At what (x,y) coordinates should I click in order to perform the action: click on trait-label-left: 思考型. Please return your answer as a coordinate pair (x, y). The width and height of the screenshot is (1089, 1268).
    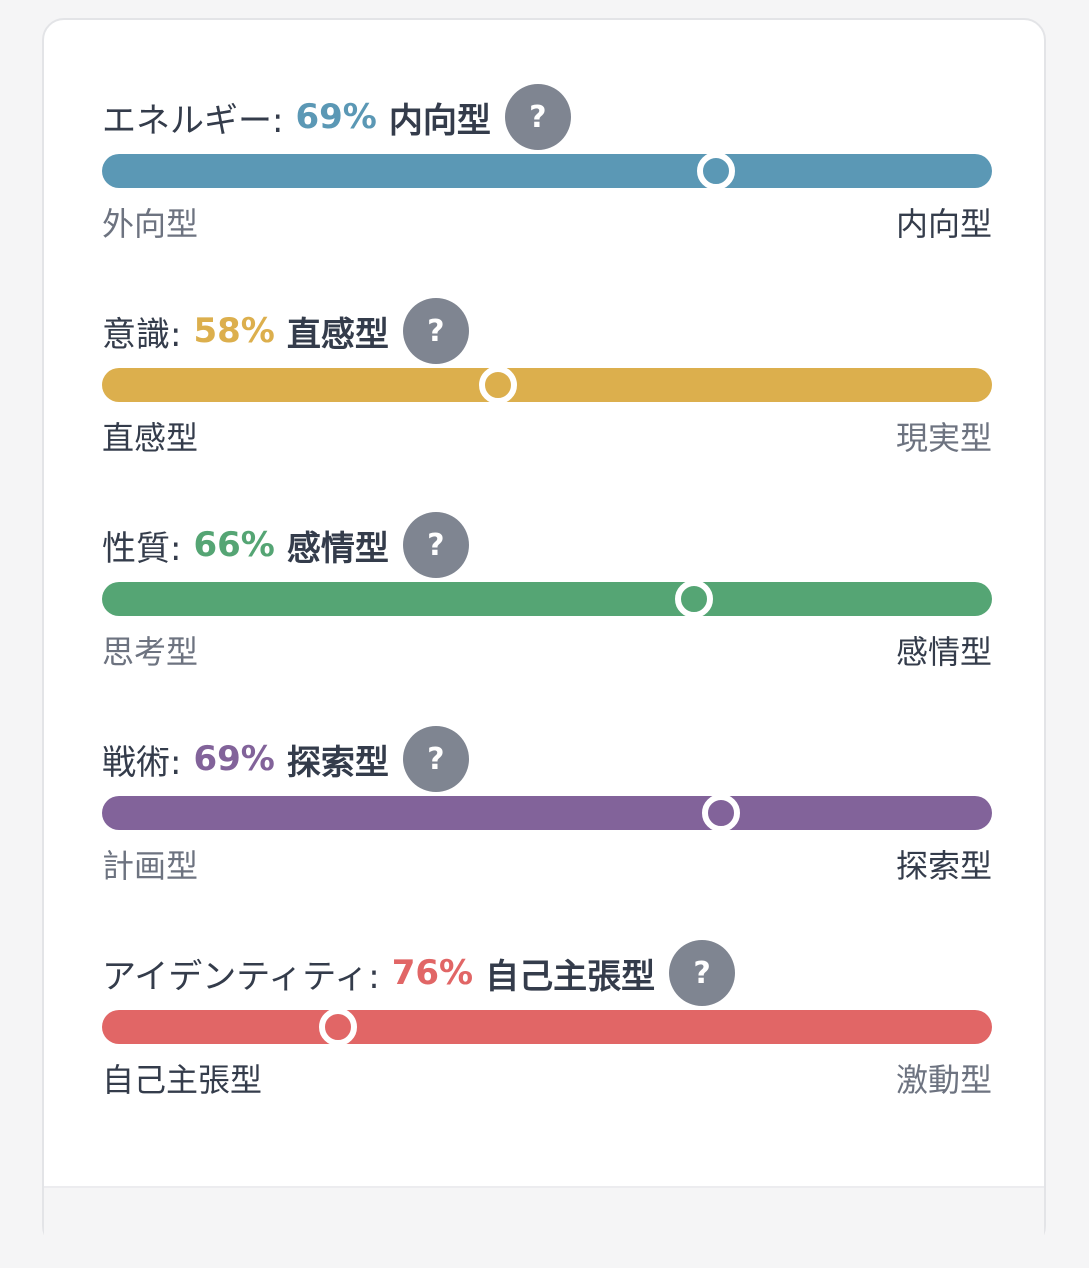
    Looking at the image, I should click on (150, 652).